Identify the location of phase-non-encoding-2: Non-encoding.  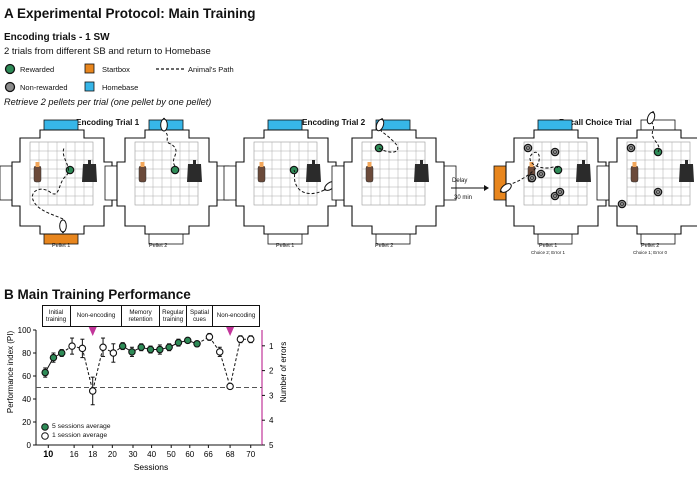
(236, 315).